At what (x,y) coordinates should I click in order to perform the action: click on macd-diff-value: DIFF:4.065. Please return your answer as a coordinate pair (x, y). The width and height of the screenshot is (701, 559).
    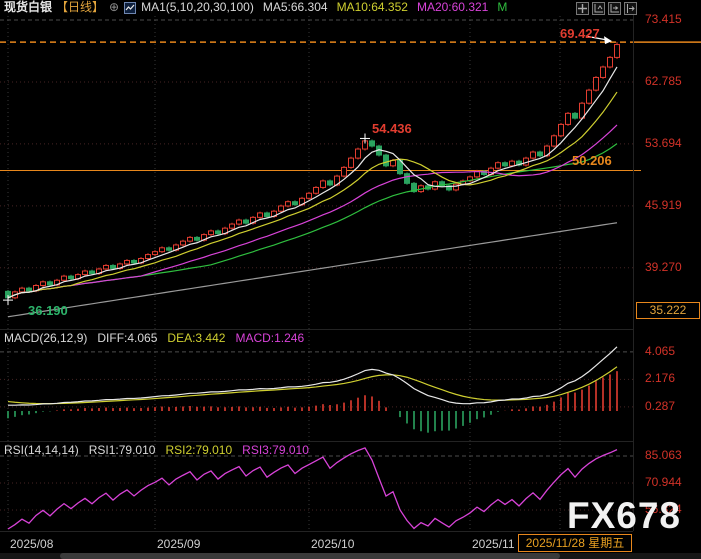
    Looking at the image, I should click on (127, 338).